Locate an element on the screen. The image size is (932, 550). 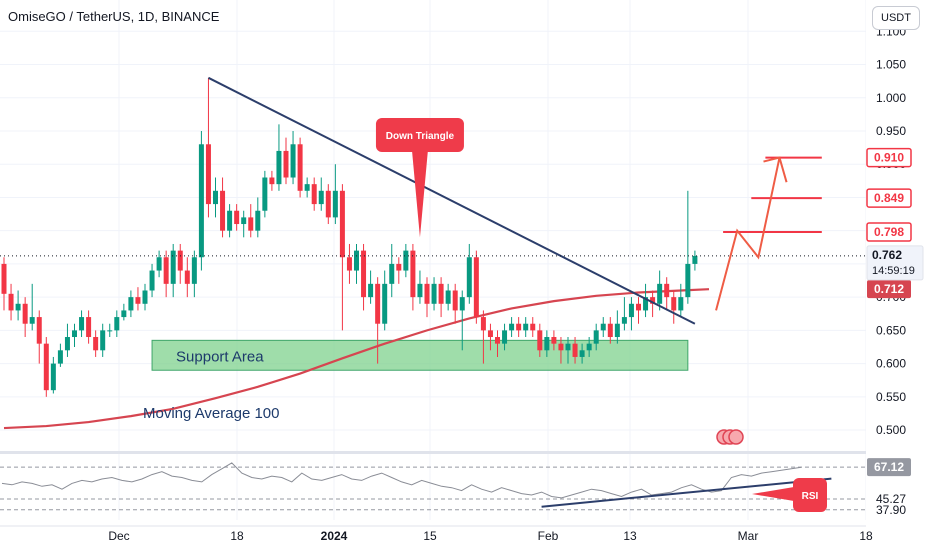
currency-button: USDT is located at coordinates (896, 18).